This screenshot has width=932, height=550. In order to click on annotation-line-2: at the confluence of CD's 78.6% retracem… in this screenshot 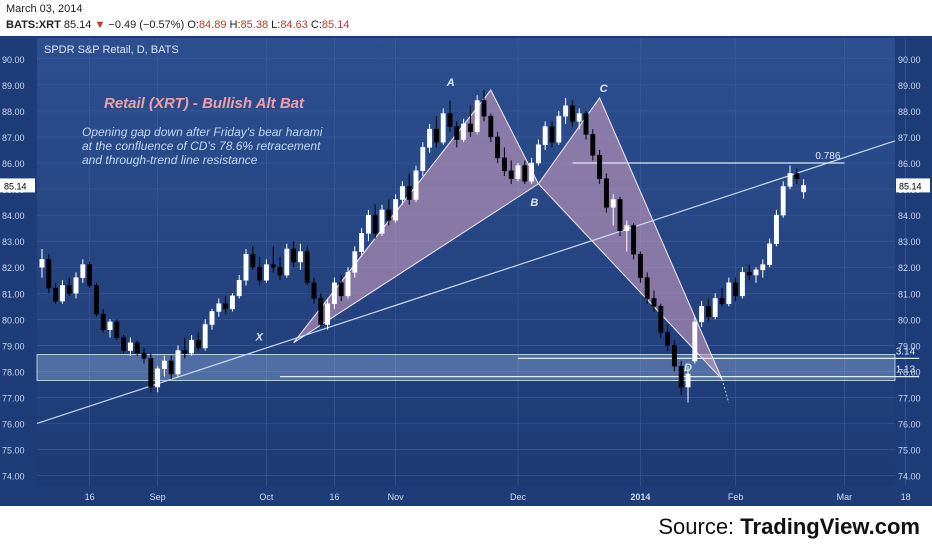, I will do `click(201, 146)`.